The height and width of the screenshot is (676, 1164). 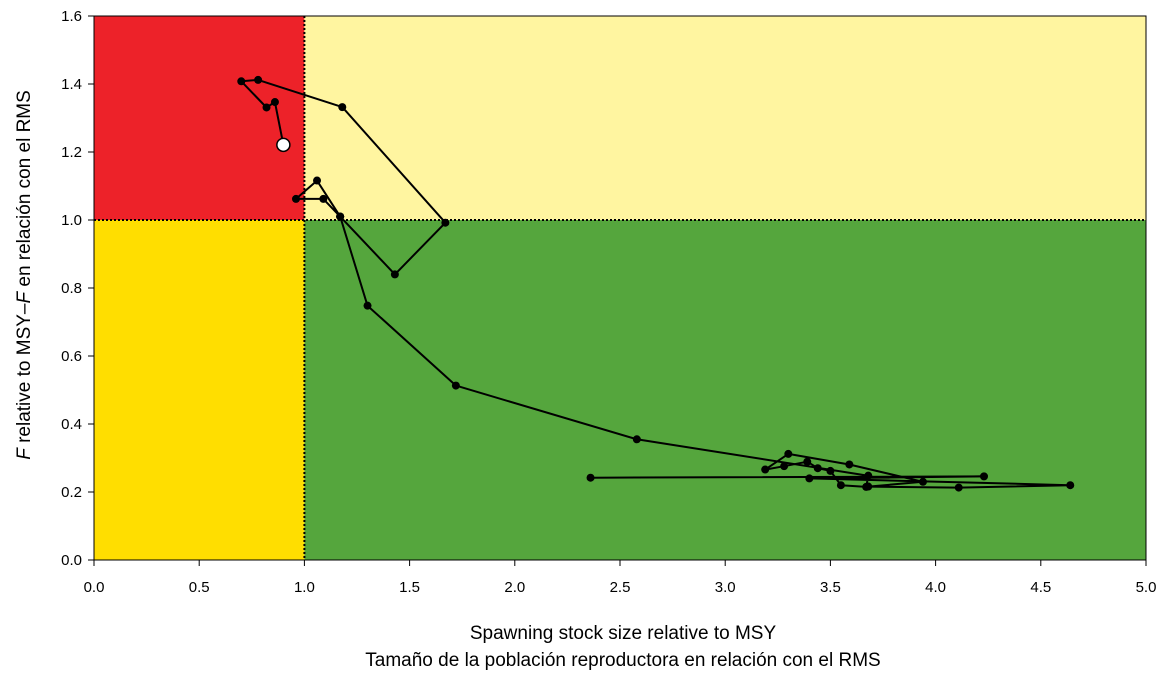 I want to click on y-axis-label-part: relative to MSY–, so click(x=24, y=375).